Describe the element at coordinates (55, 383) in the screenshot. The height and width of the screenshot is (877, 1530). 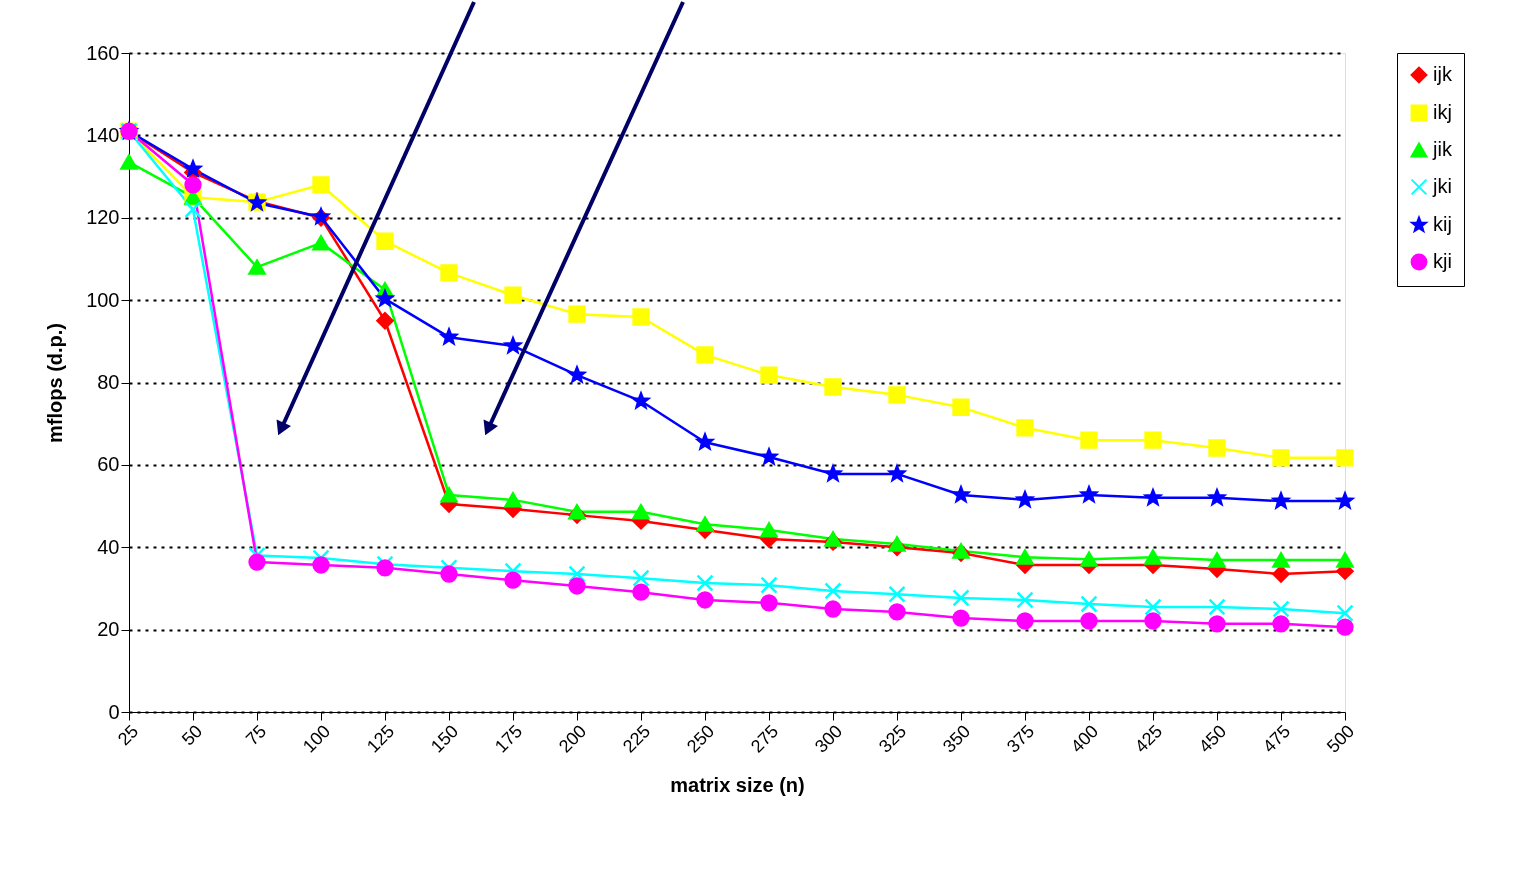
I see `y-axis-title: mflops (d.p.)` at that location.